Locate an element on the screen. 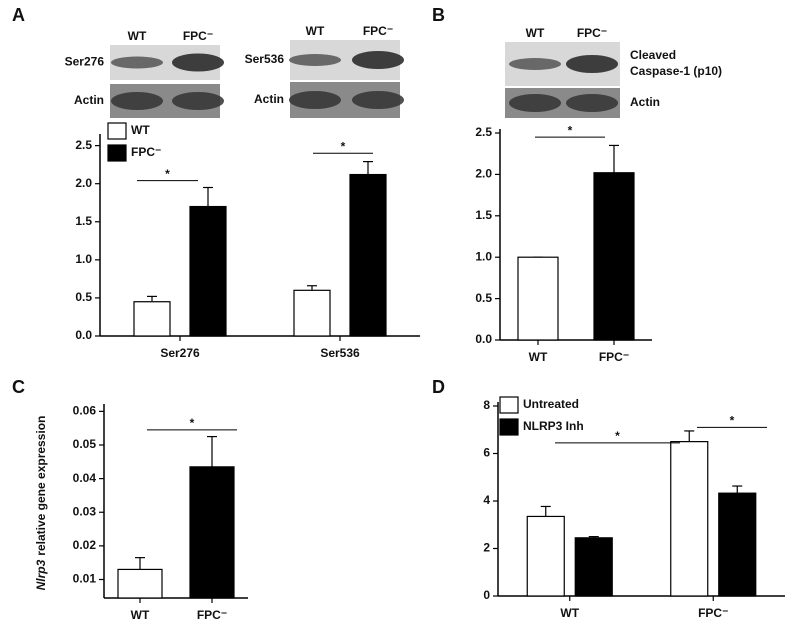 This screenshot has width=800, height=639. y-axis-label: Nlrp3 relative gene expression is located at coordinates (41, 503).